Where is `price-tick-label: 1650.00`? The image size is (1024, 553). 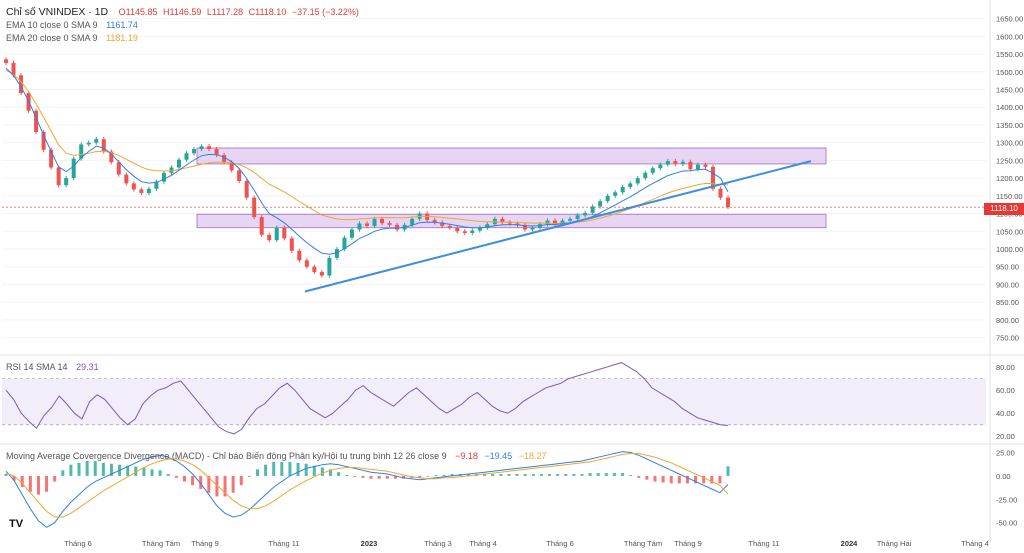
price-tick-label: 1650.00 is located at coordinates (1009, 19).